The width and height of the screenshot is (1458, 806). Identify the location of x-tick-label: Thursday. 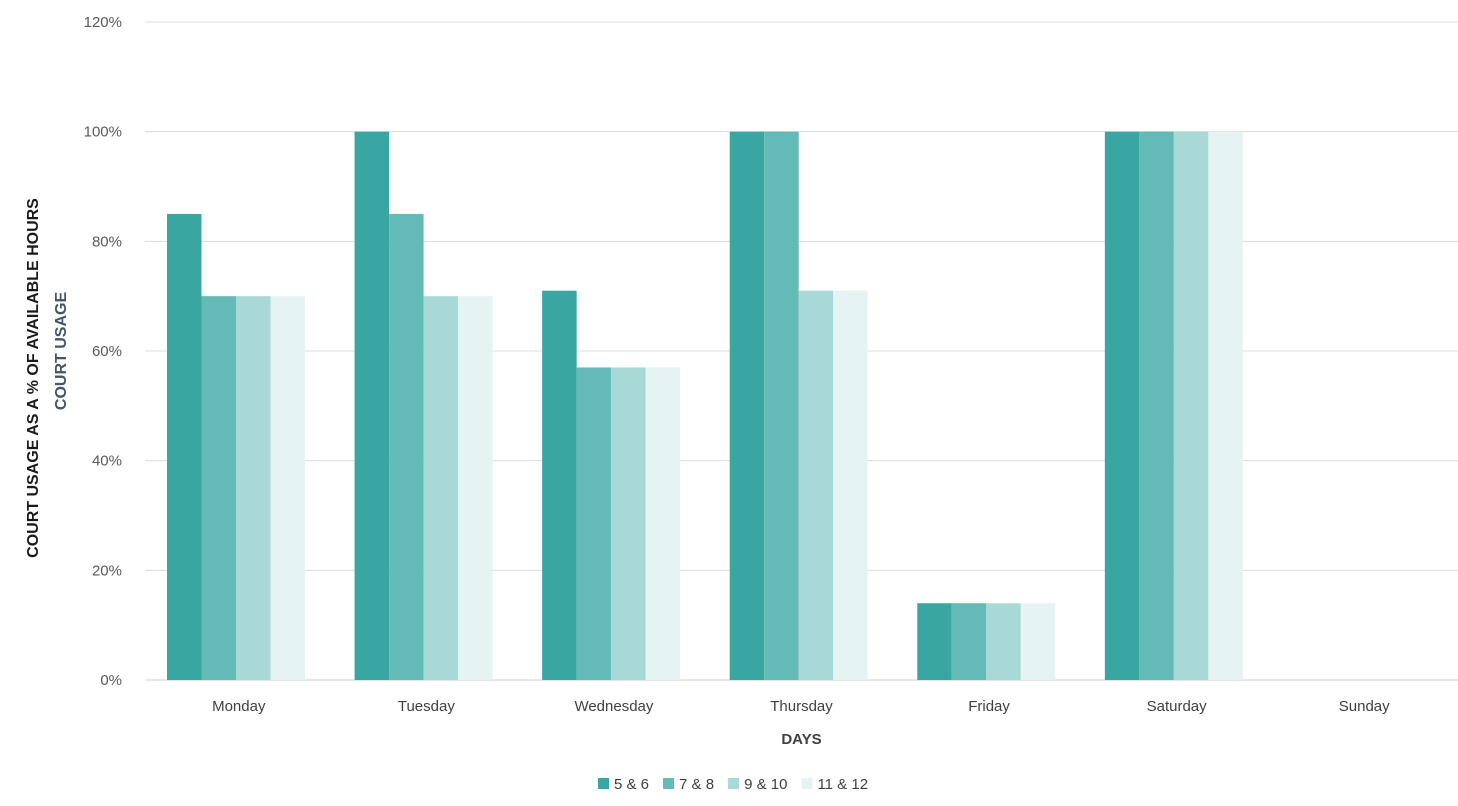
(801, 706).